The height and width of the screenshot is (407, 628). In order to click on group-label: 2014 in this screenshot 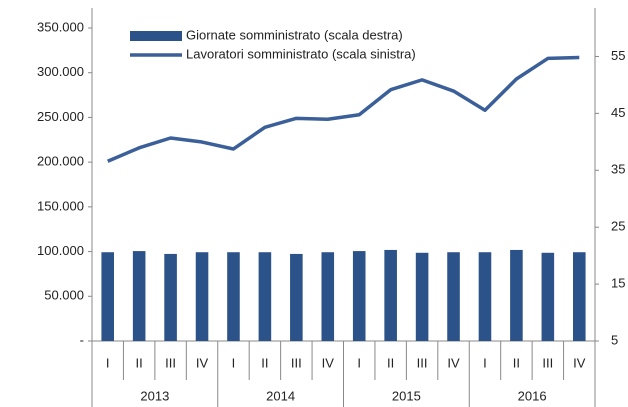, I will do `click(280, 395)`.